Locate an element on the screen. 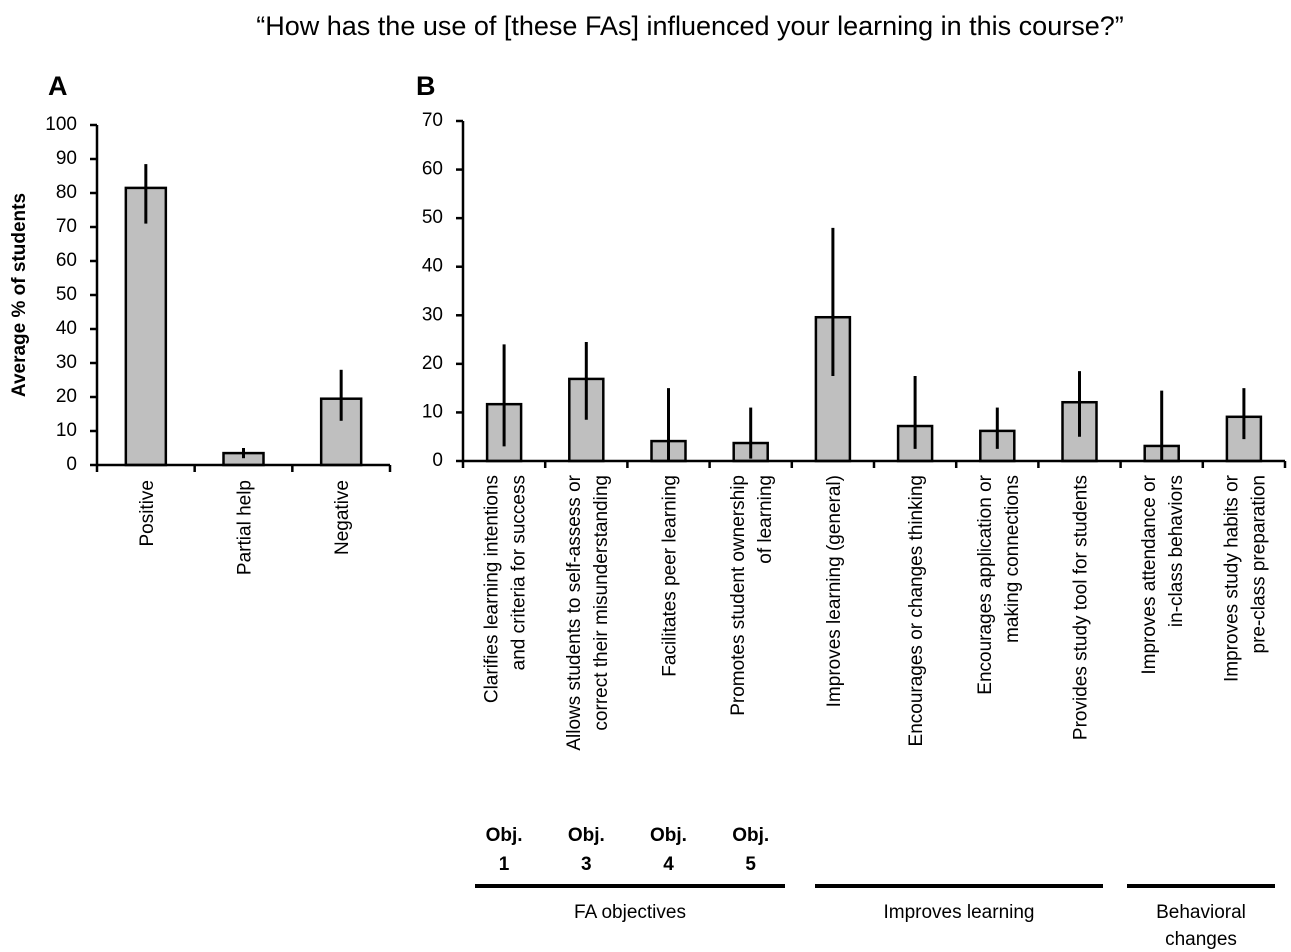 This screenshot has width=1291, height=952. x-tick-label: and criteria for success is located at coordinates (519, 572).